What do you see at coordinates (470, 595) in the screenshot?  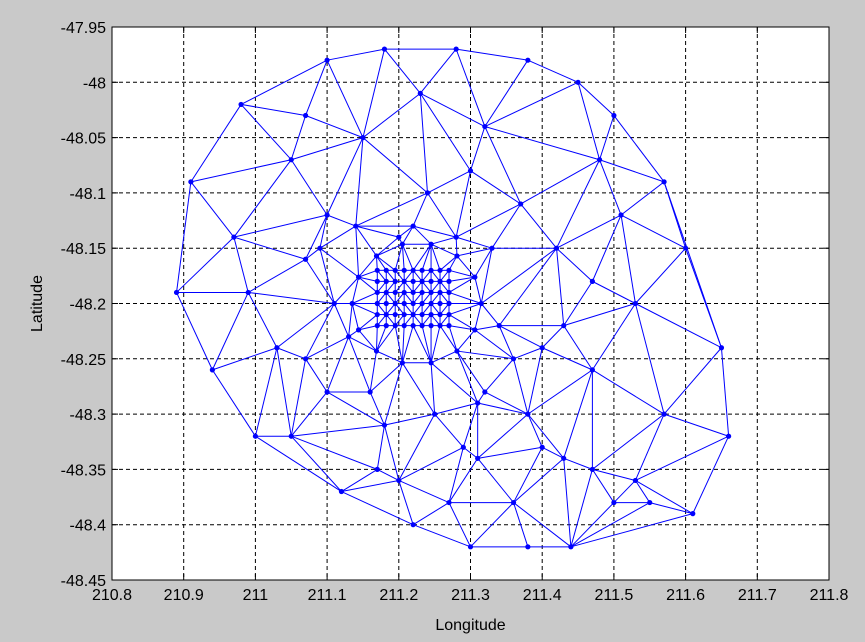 I see `x-tick-label: 211.3` at bounding box center [470, 595].